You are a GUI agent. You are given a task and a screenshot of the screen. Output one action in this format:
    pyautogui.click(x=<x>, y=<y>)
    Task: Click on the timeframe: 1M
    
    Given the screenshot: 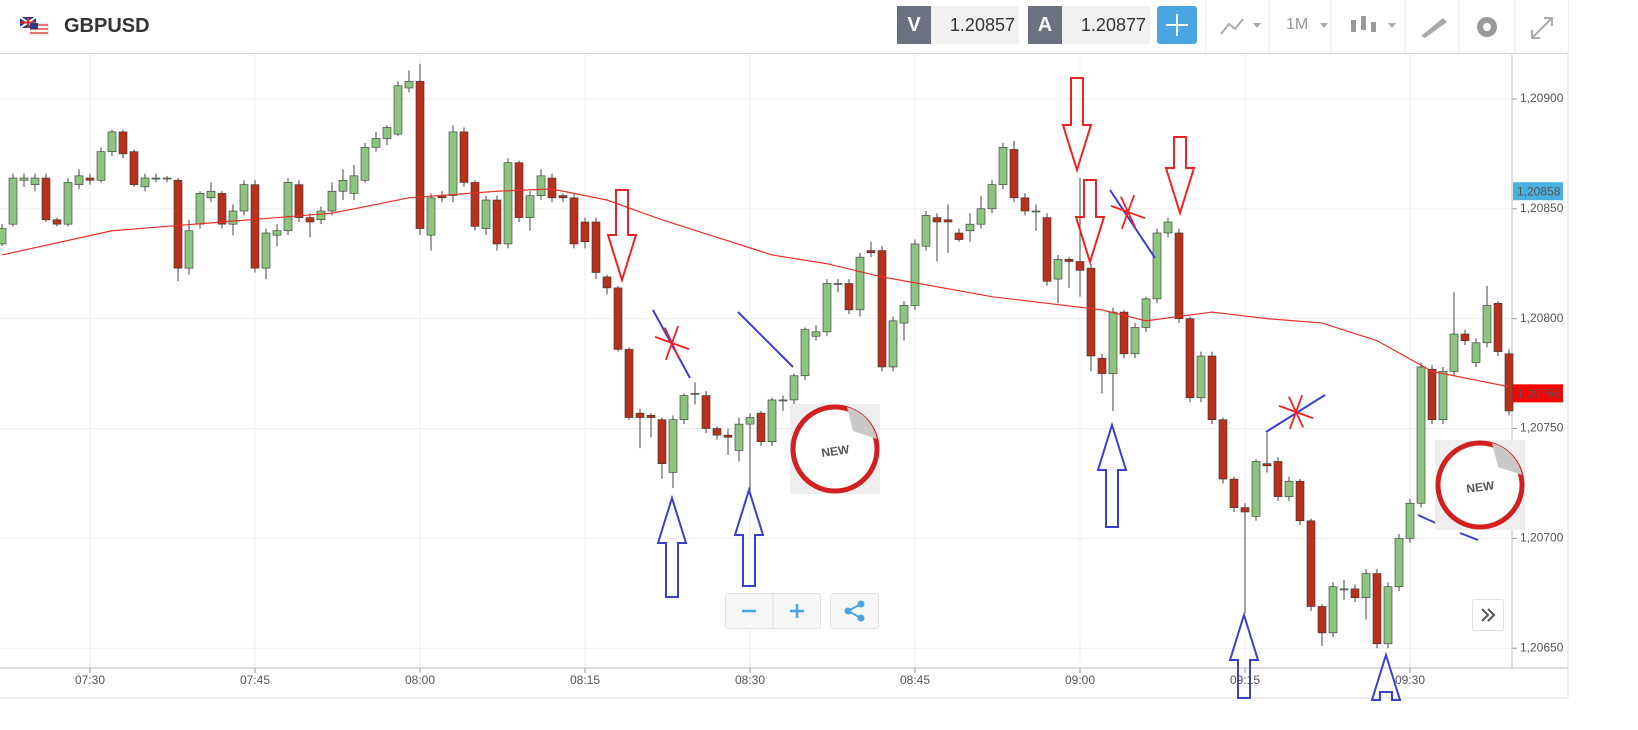 What is the action you would take?
    pyautogui.click(x=1297, y=24)
    